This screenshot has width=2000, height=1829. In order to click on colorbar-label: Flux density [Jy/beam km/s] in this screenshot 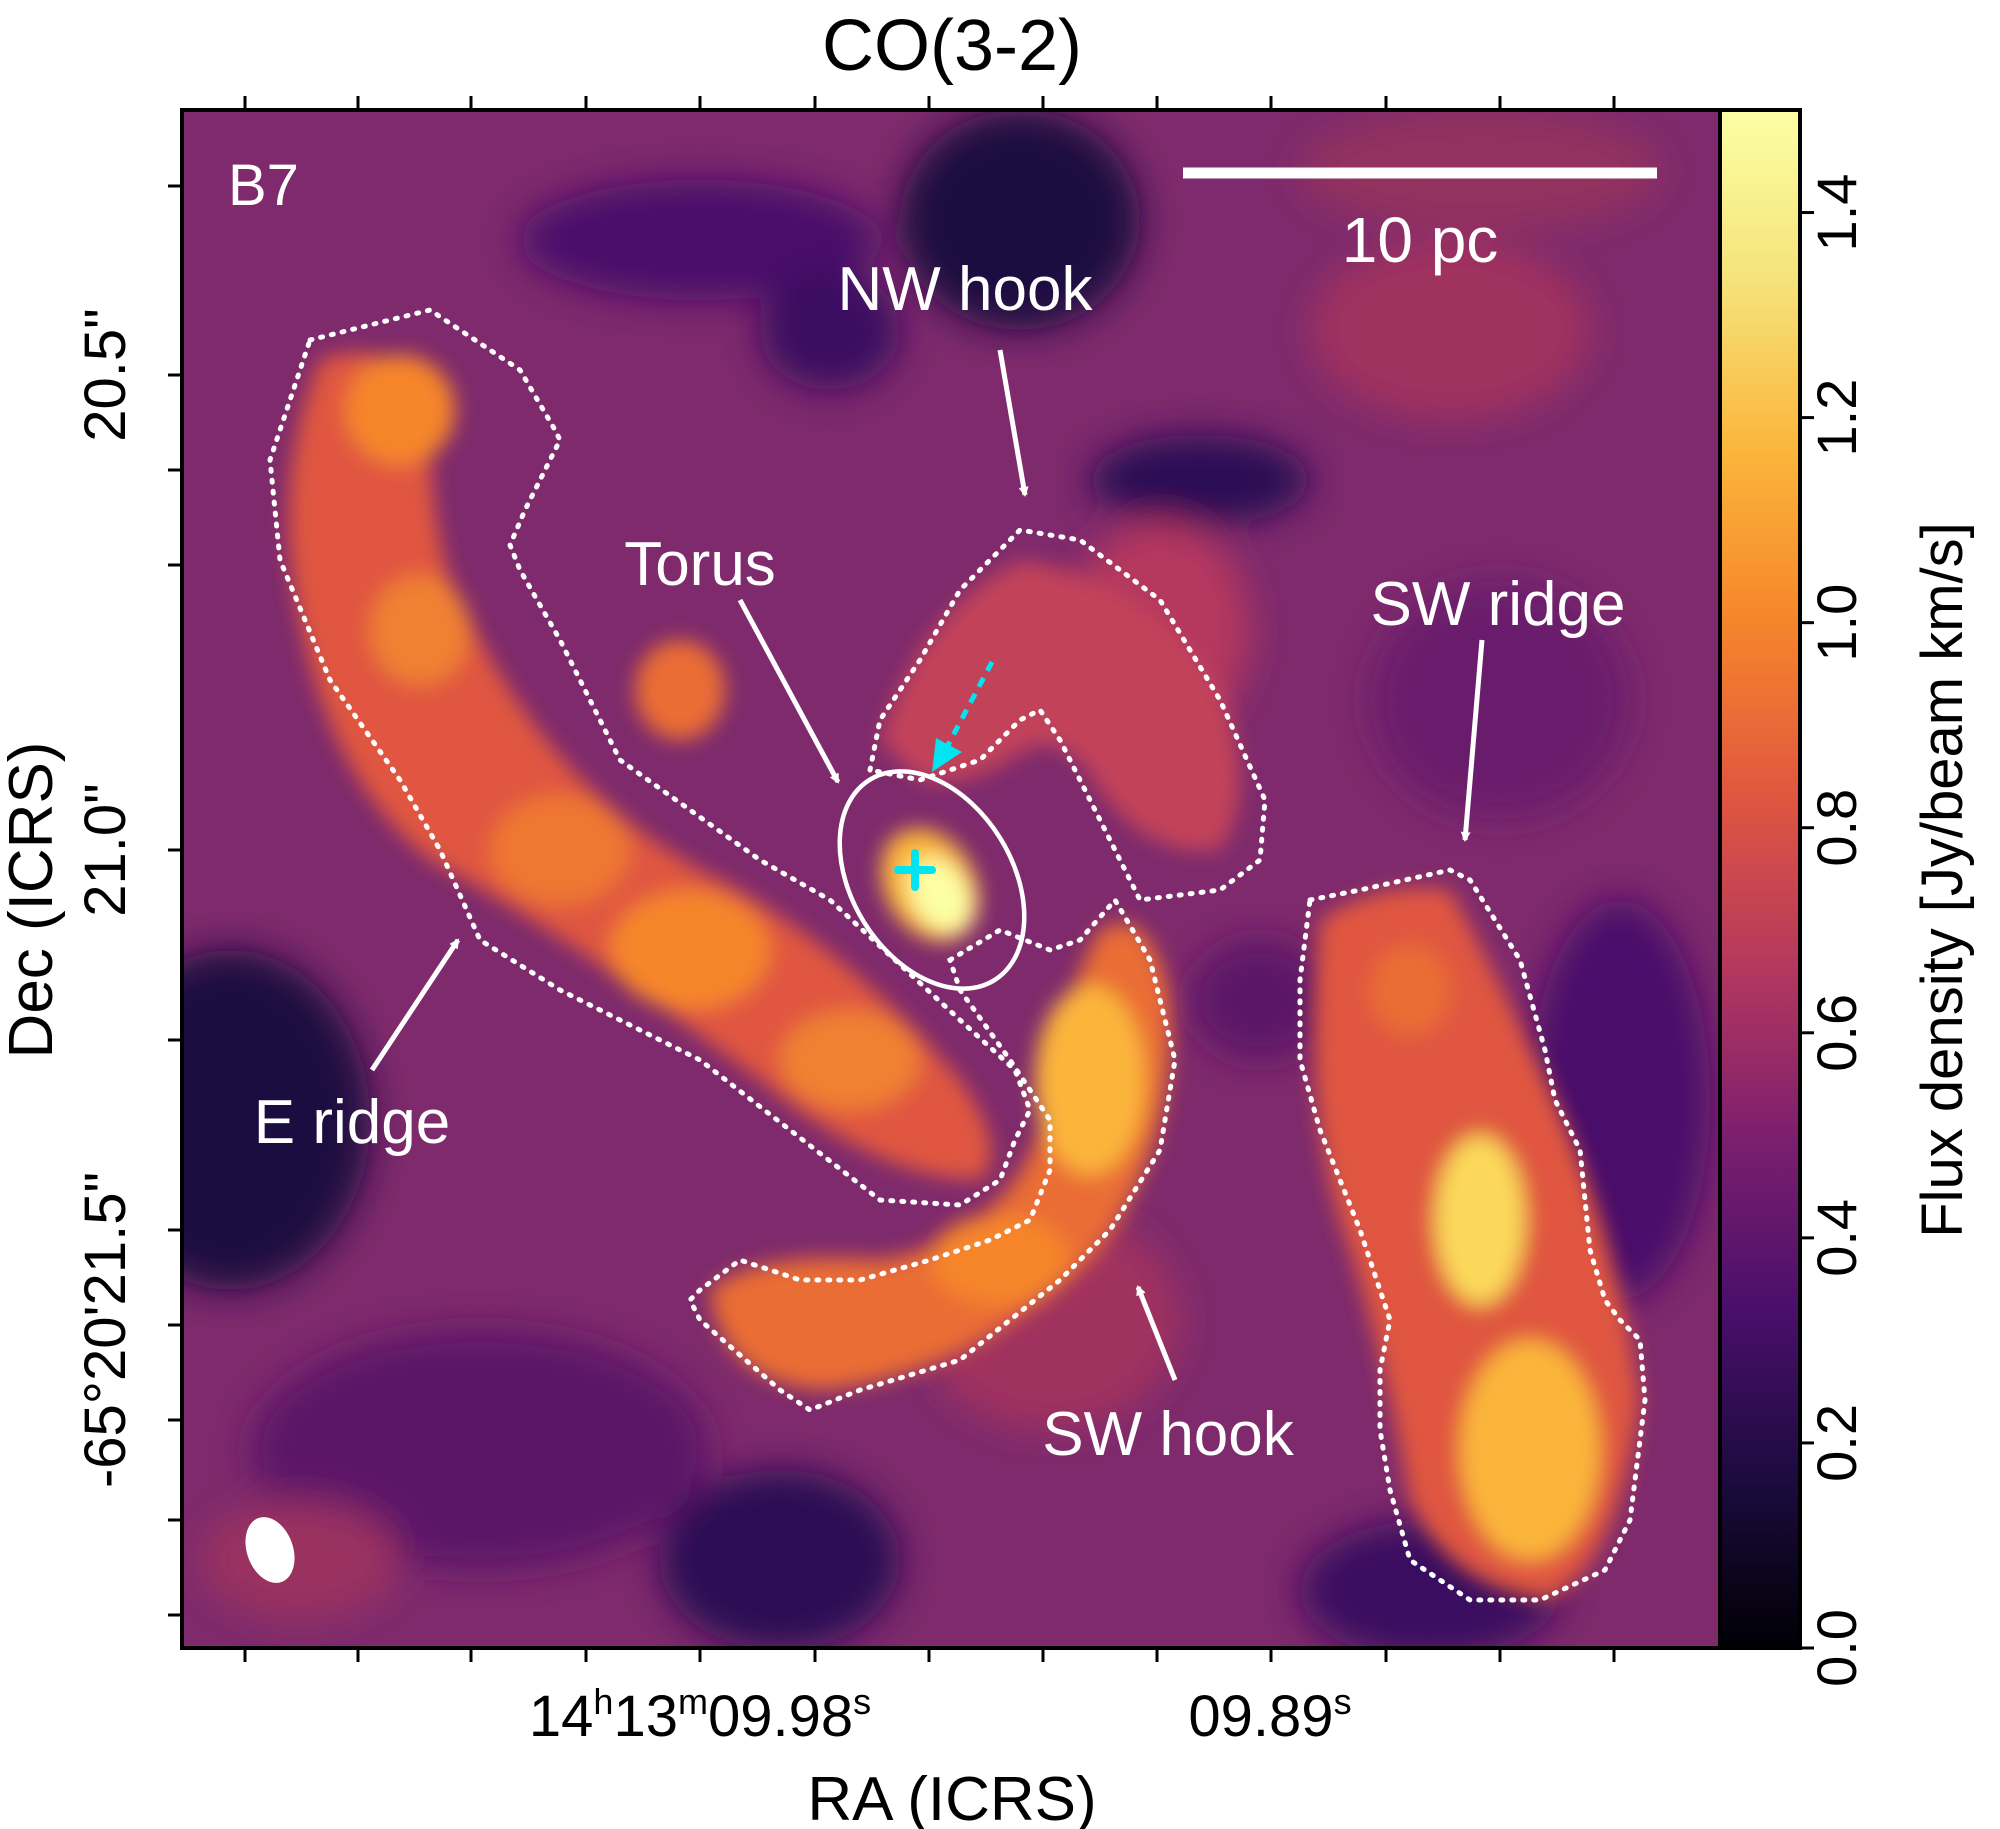, I will do `click(1942, 880)`.